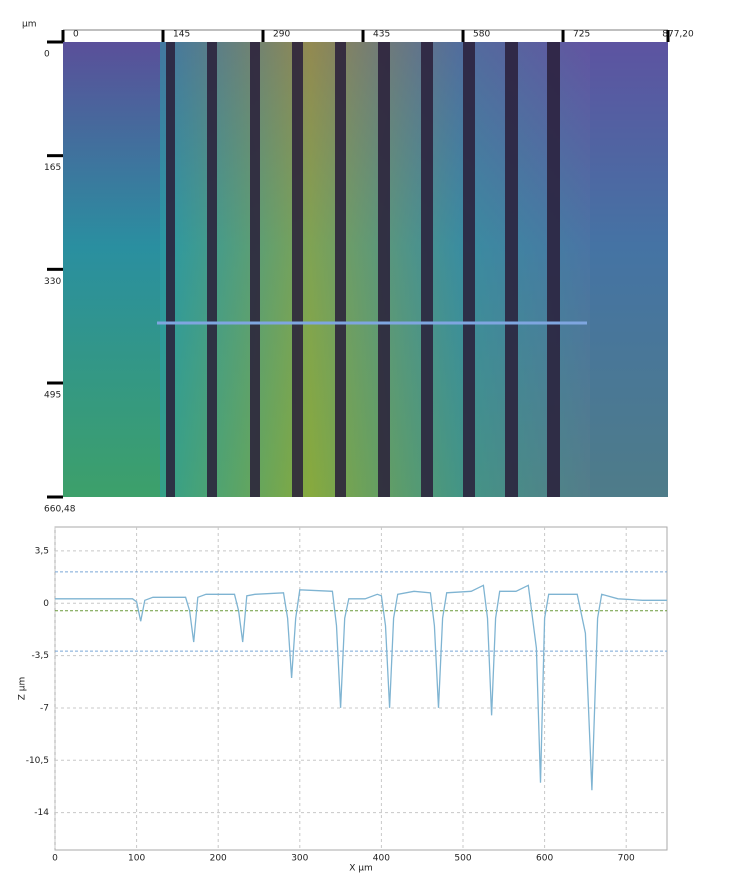 The image size is (740, 873). I want to click on y-tick-label: -10,5, so click(37, 761).